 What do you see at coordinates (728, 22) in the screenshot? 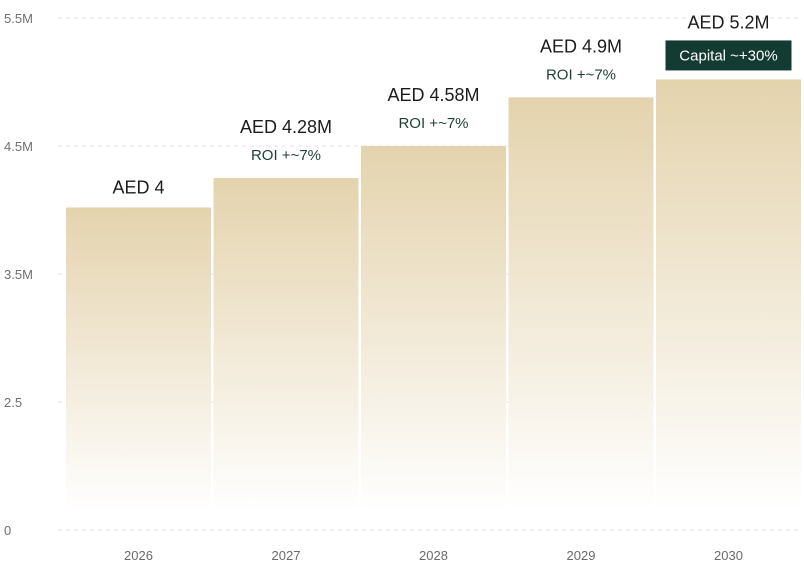
I see `value-label: AED 5.2M` at bounding box center [728, 22].